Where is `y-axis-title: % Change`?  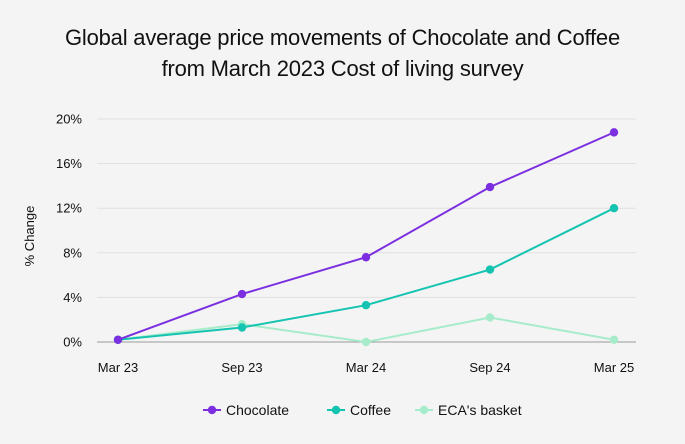
y-axis-title: % Change is located at coordinates (29, 236).